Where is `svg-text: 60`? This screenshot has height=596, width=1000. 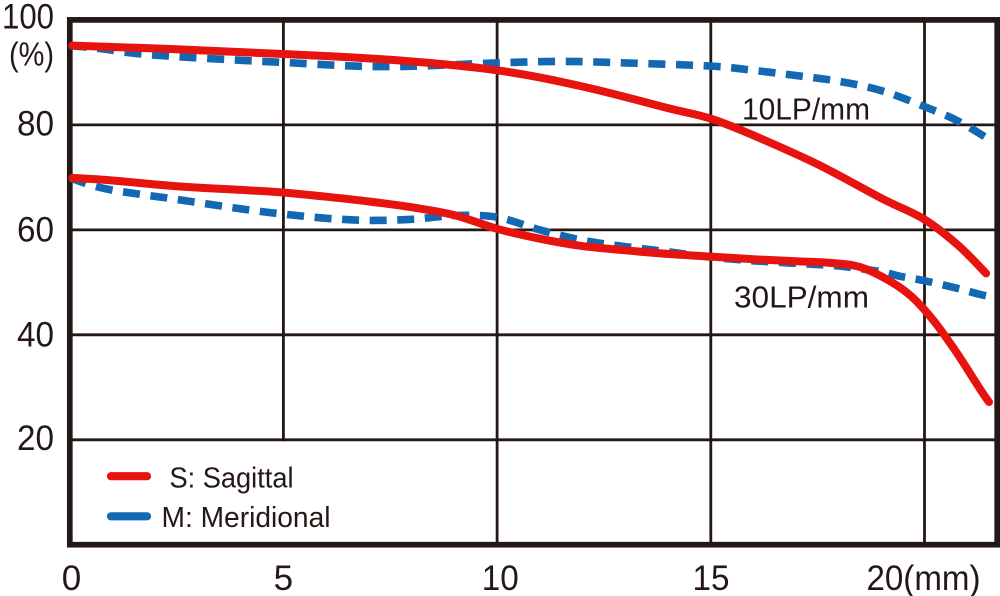
svg-text: 60 is located at coordinates (35, 230).